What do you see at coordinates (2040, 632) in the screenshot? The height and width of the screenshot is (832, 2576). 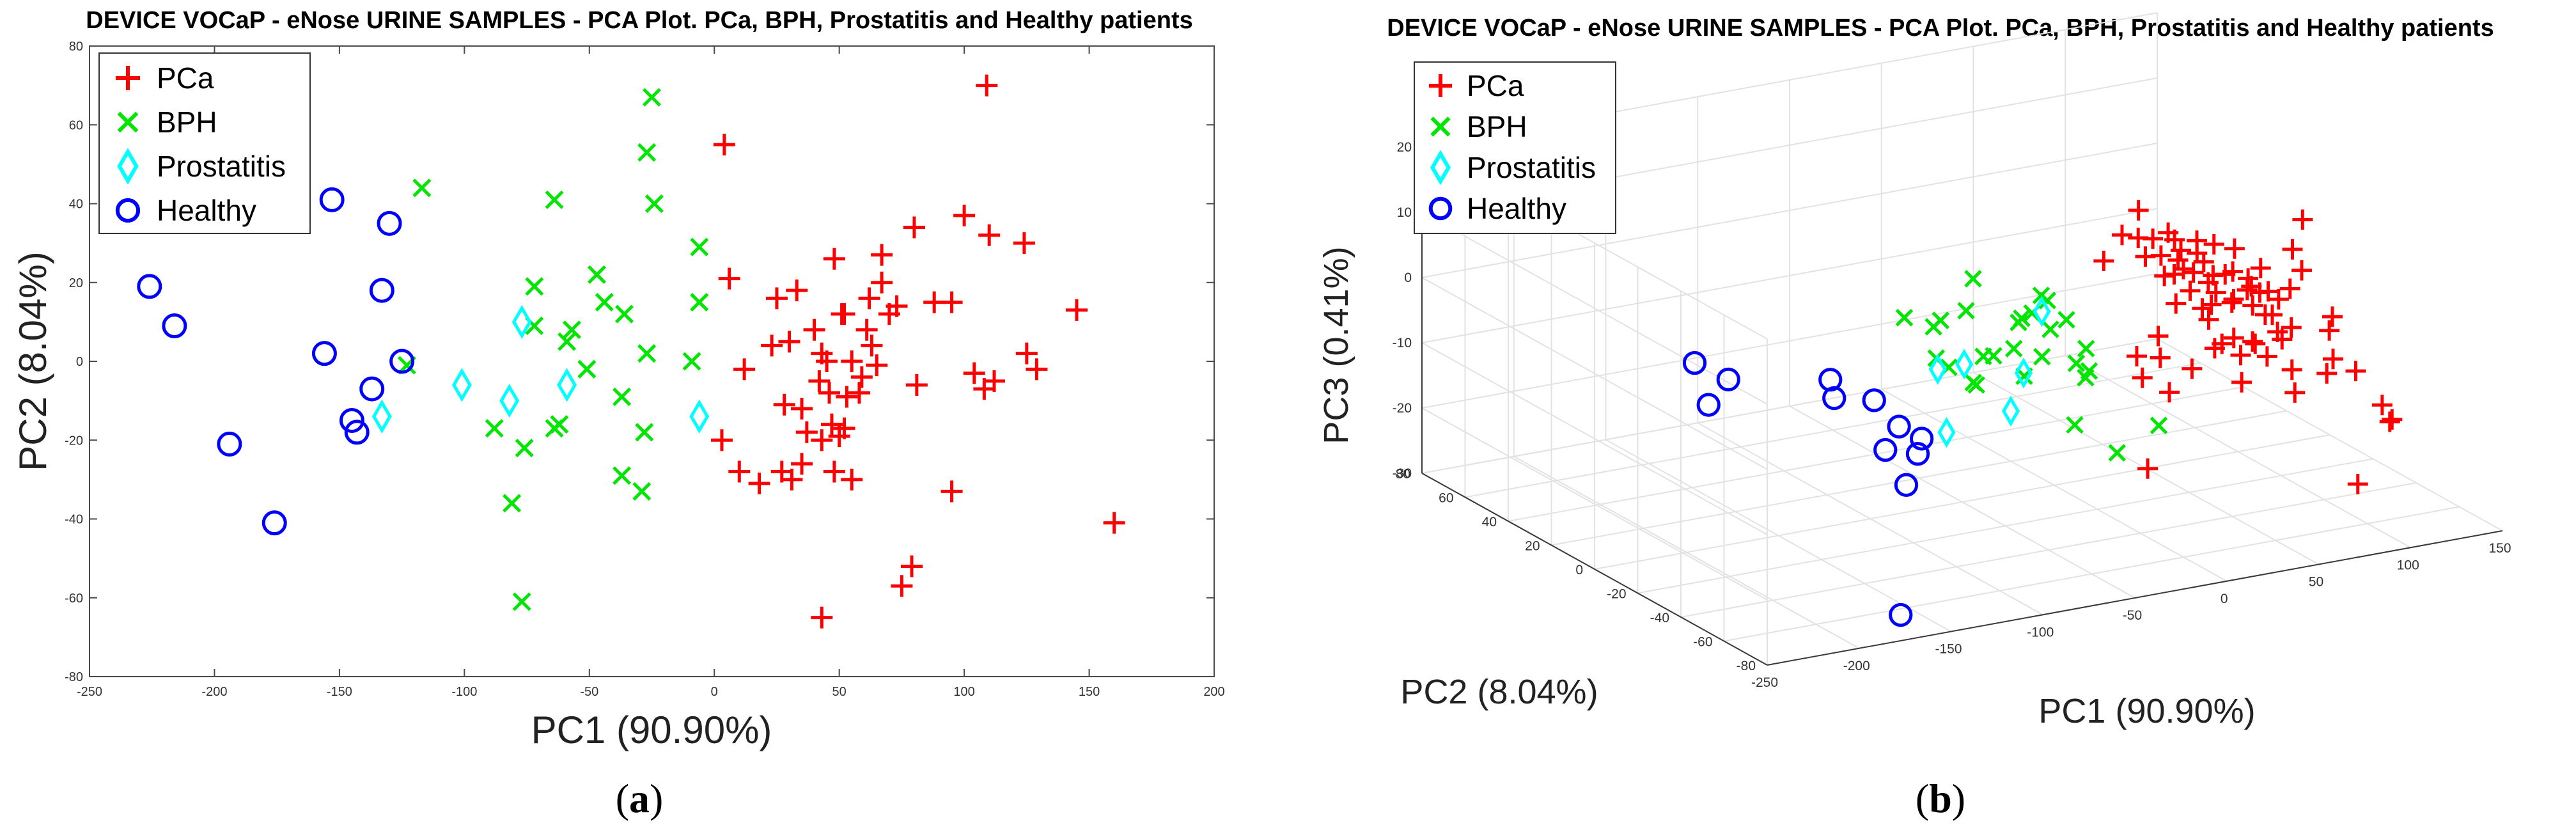 I see `b-x-tick-label: -100` at bounding box center [2040, 632].